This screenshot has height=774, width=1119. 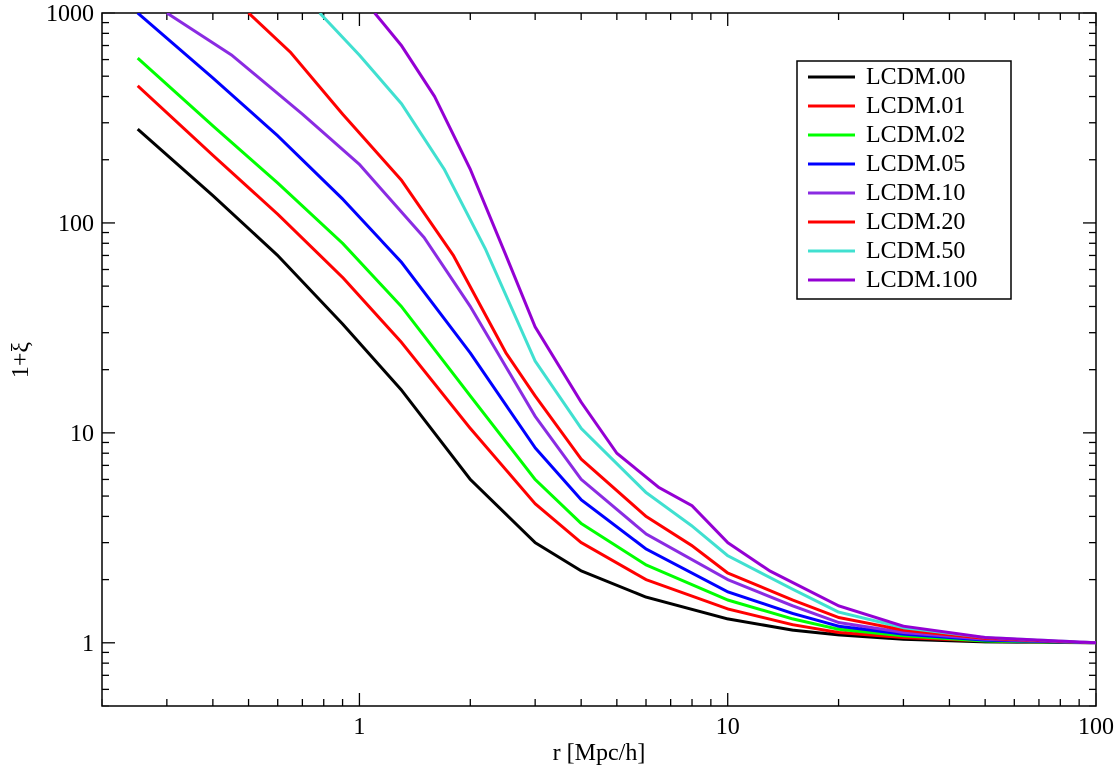 I want to click on legend-label: LCDM.00, so click(x=915, y=77).